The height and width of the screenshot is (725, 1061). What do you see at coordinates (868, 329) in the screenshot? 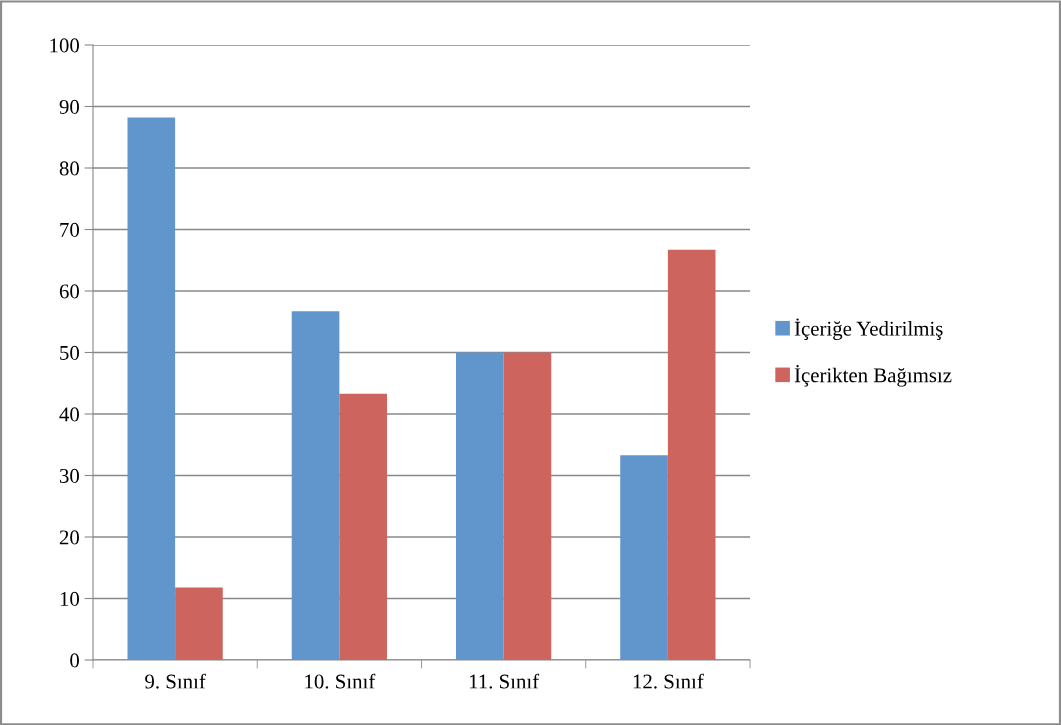
I see `legend-label: İçeriğe Yedirilmiş` at bounding box center [868, 329].